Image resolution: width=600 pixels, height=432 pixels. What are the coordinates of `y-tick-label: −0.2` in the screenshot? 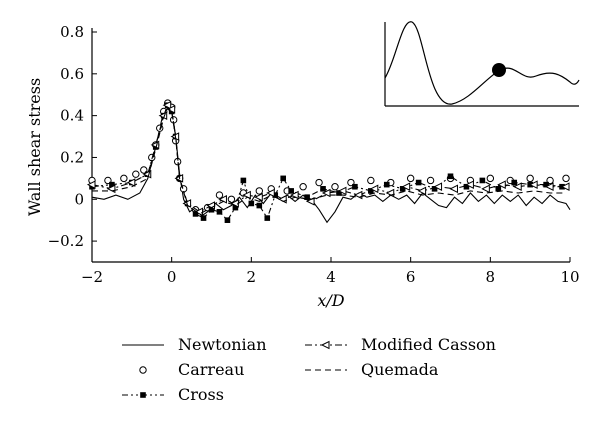 It's located at (66, 241).